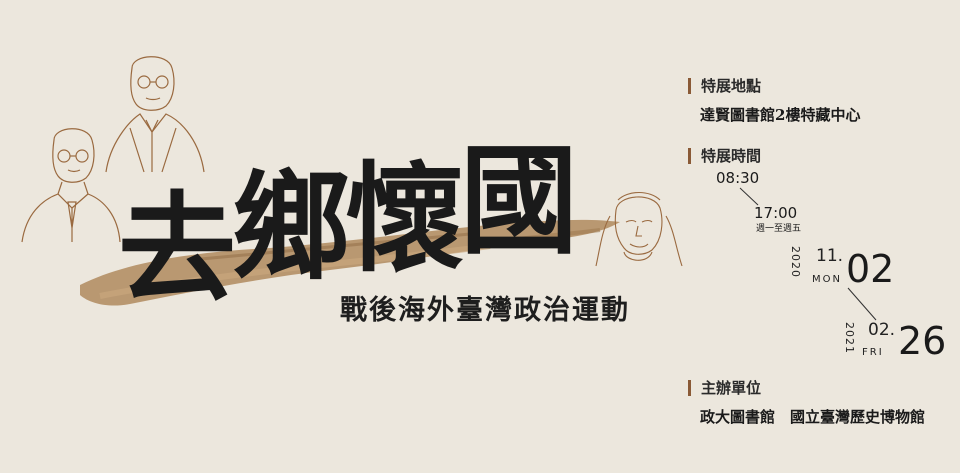 This screenshot has width=960, height=473. Describe the element at coordinates (922, 341) in the screenshot. I see `end-day: 26` at that location.